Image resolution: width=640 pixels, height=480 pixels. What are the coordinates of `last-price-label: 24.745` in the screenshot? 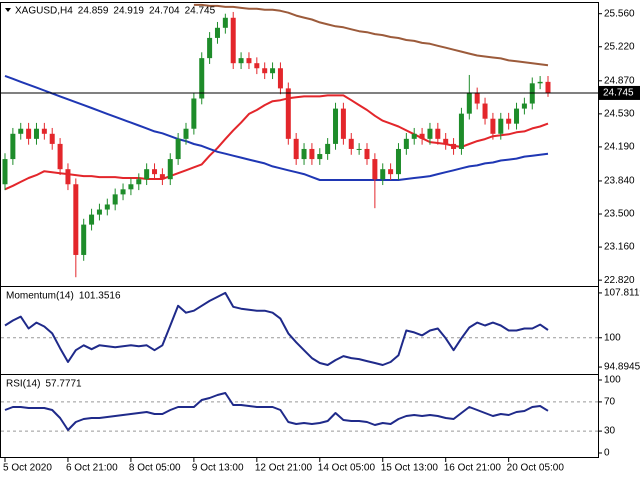 It's located at (618, 93).